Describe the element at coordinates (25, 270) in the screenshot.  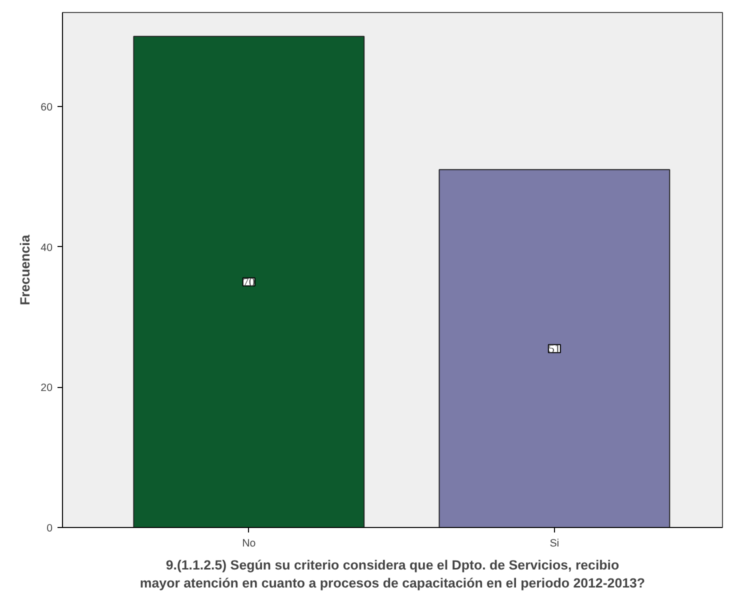
I see `y-axis-title: Frecuencia` at that location.